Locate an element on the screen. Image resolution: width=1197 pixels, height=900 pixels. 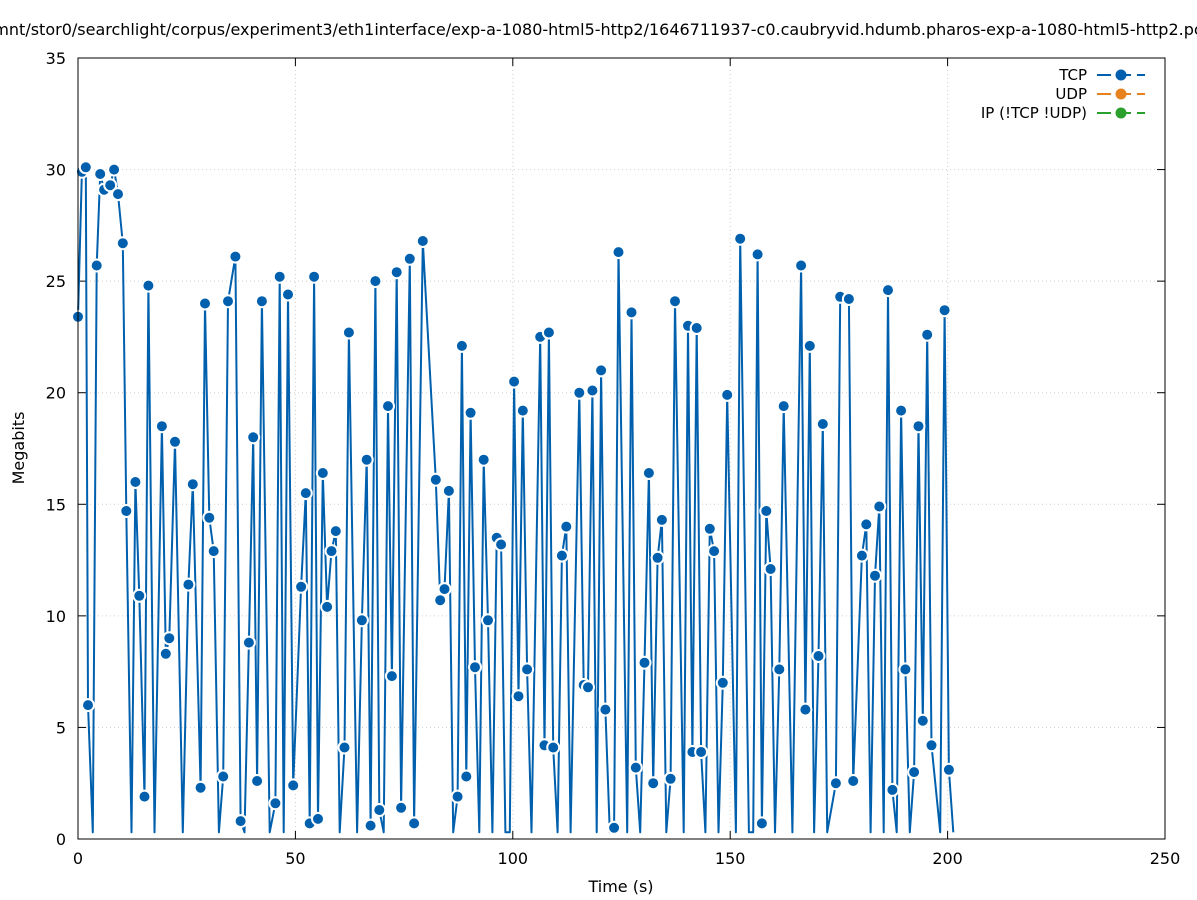
y-axis-title: Megabits is located at coordinates (18, 448).